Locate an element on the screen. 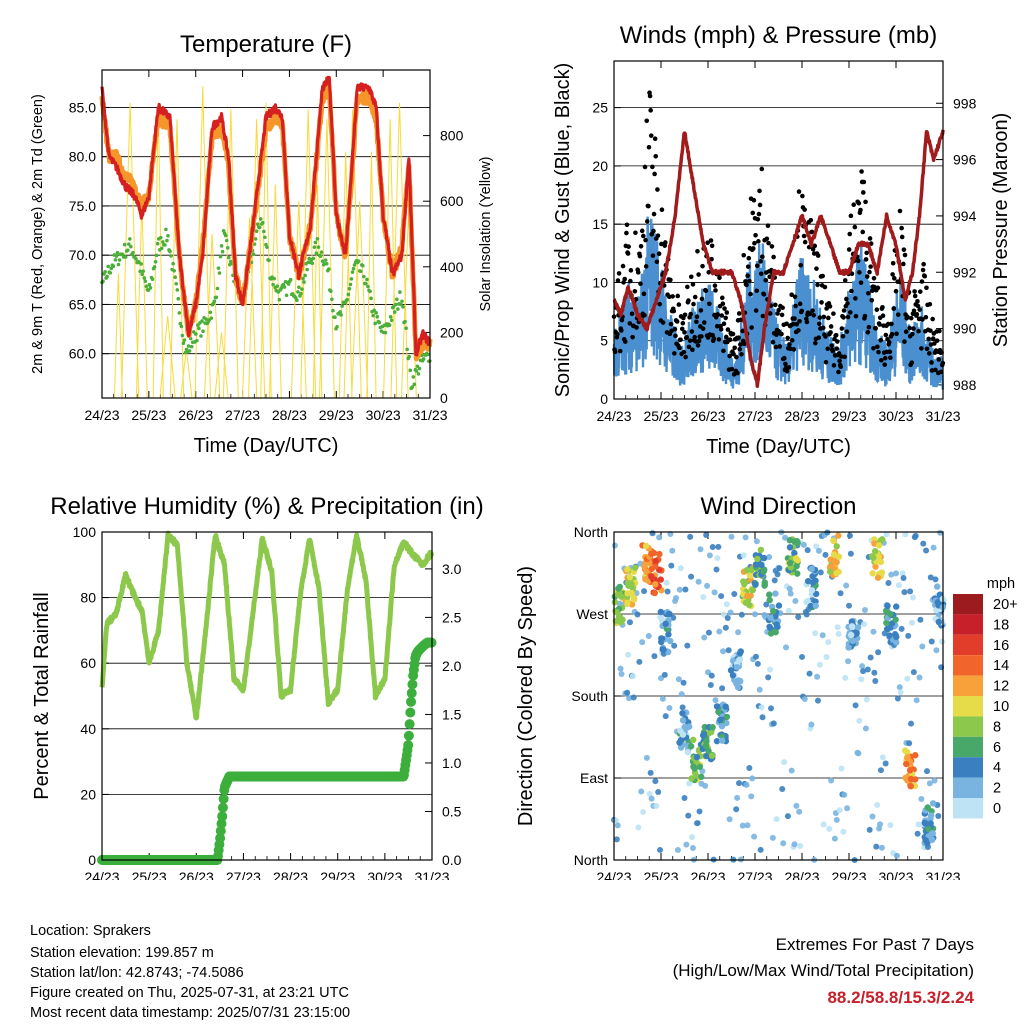 The width and height of the screenshot is (1024, 1024). y-tick-label: 80 is located at coordinates (88, 598).